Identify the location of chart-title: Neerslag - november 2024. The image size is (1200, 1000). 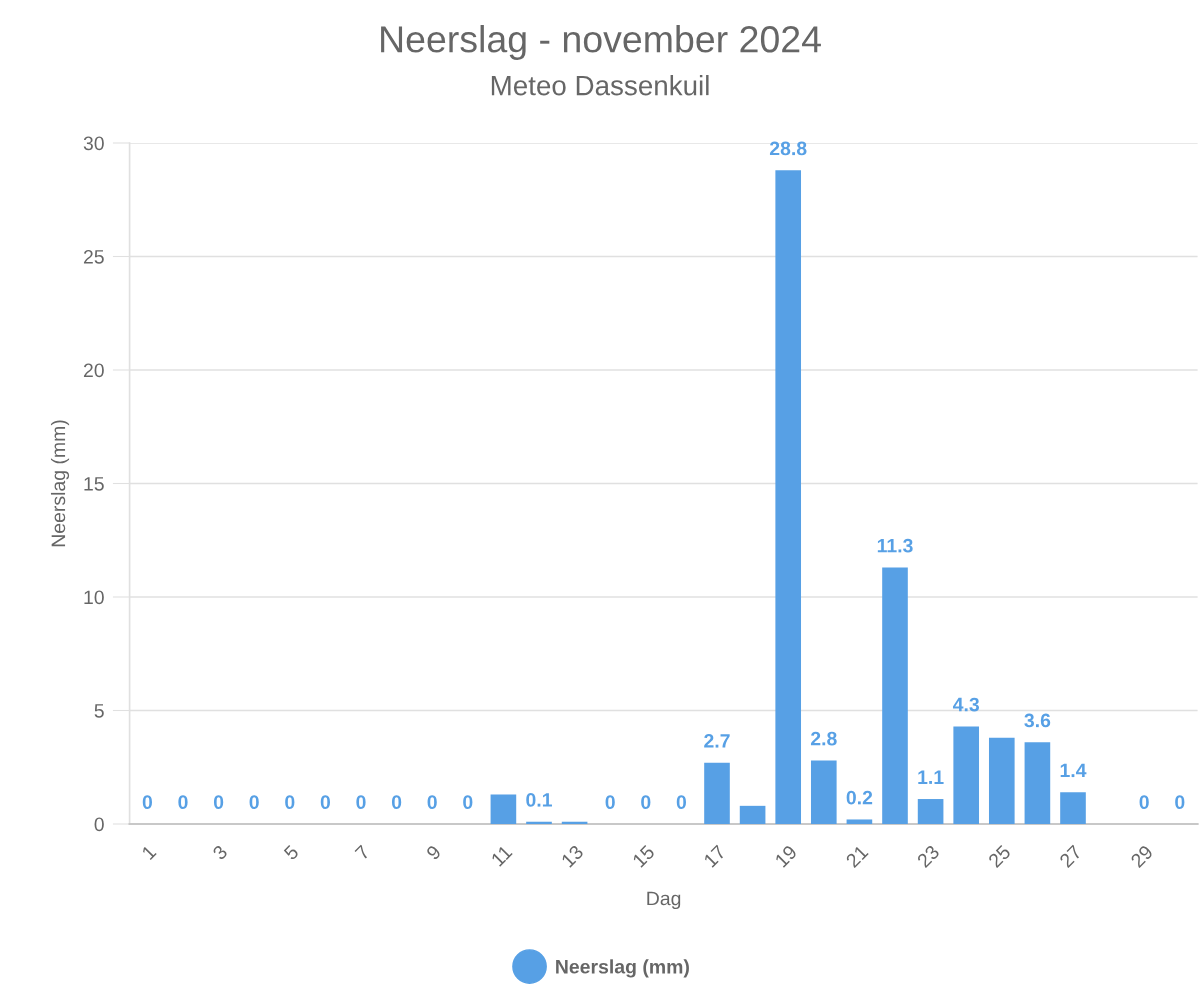
(601, 42).